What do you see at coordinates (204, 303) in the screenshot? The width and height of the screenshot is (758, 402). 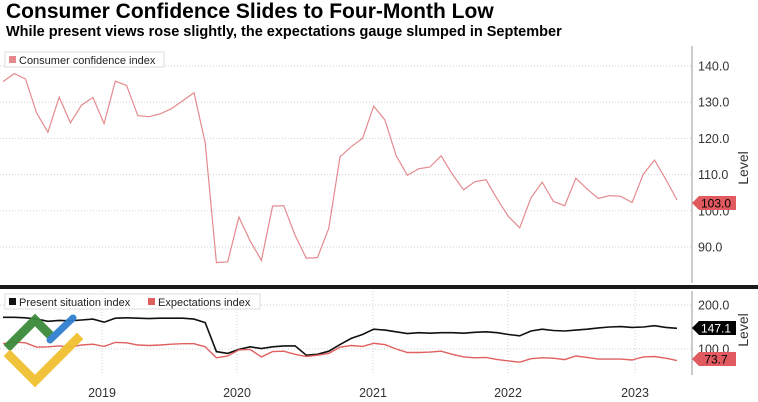 I see `expectations-legend-label: Expectations index` at bounding box center [204, 303].